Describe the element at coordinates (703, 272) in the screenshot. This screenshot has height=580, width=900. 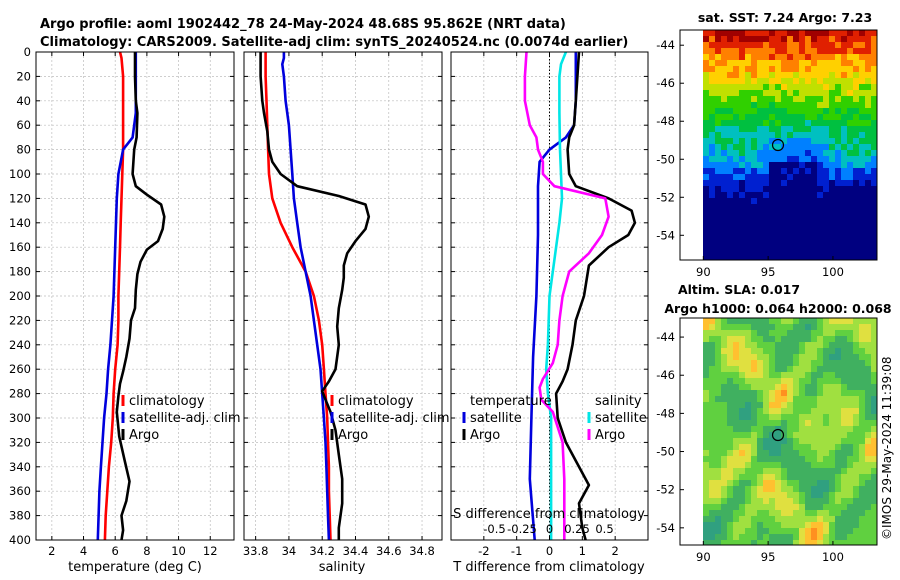
I see `map-lon-tick-label: 90` at that location.